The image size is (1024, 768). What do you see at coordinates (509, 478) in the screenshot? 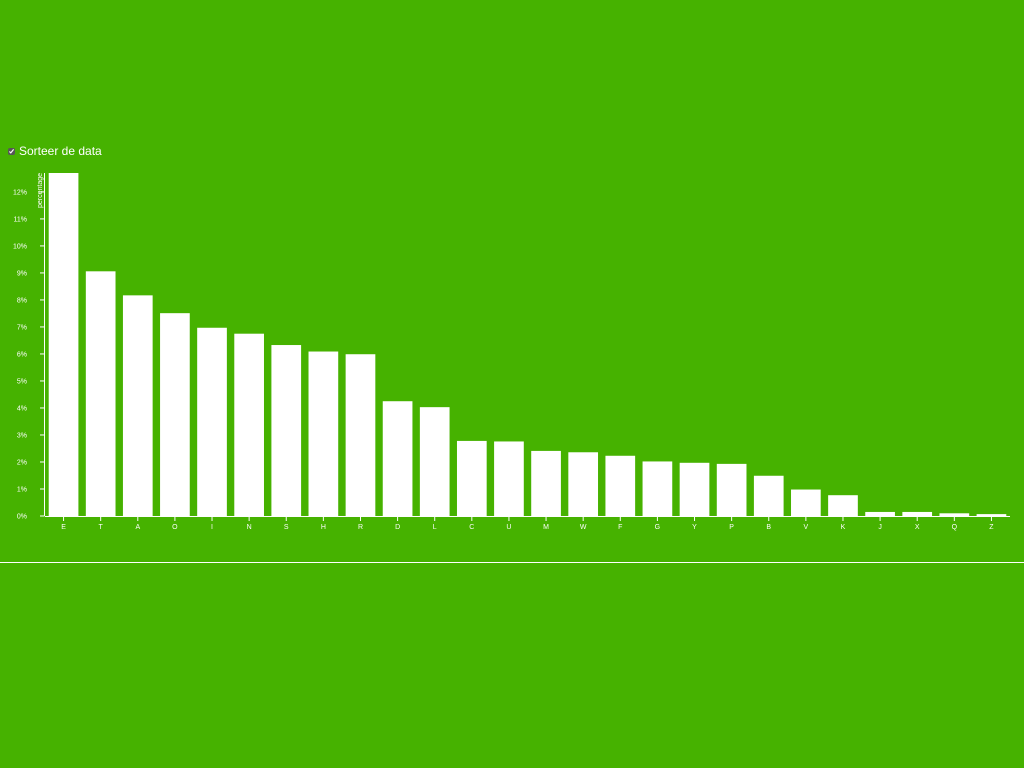
I see `bar-u` at bounding box center [509, 478].